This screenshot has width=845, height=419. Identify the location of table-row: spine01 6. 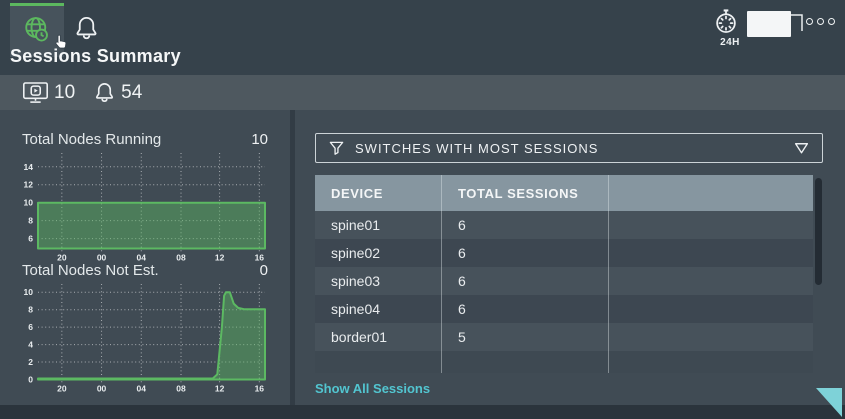
(564, 225).